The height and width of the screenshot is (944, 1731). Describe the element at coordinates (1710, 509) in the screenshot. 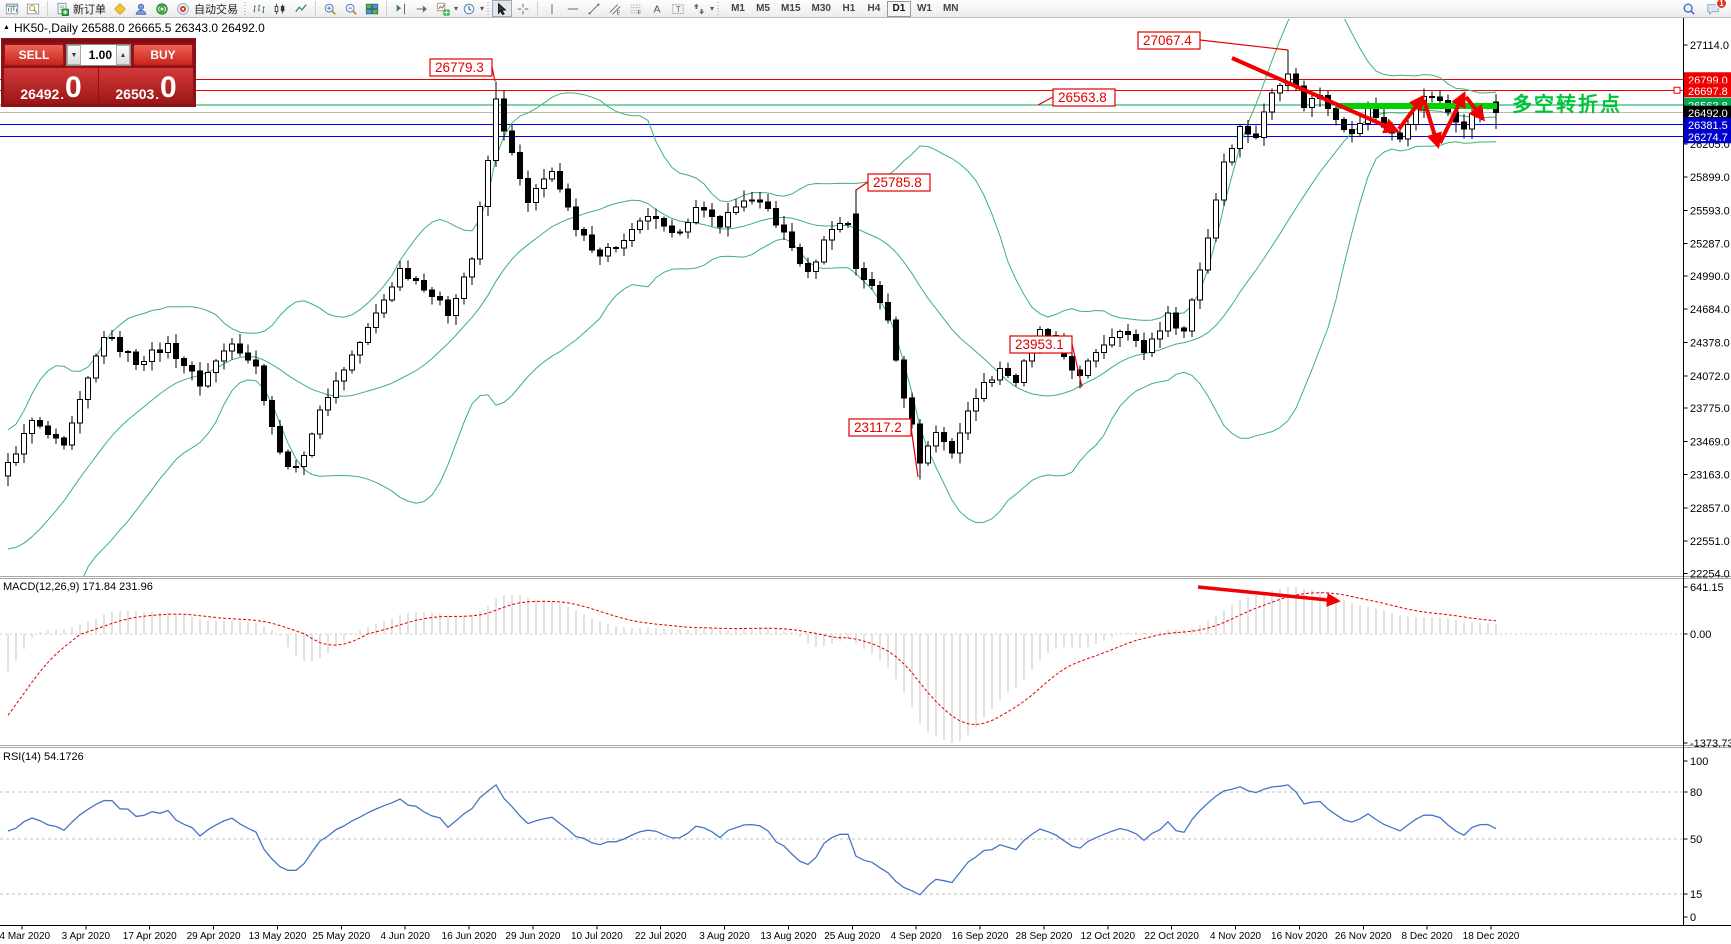

I see `price-tick-label: 22857.0` at that location.